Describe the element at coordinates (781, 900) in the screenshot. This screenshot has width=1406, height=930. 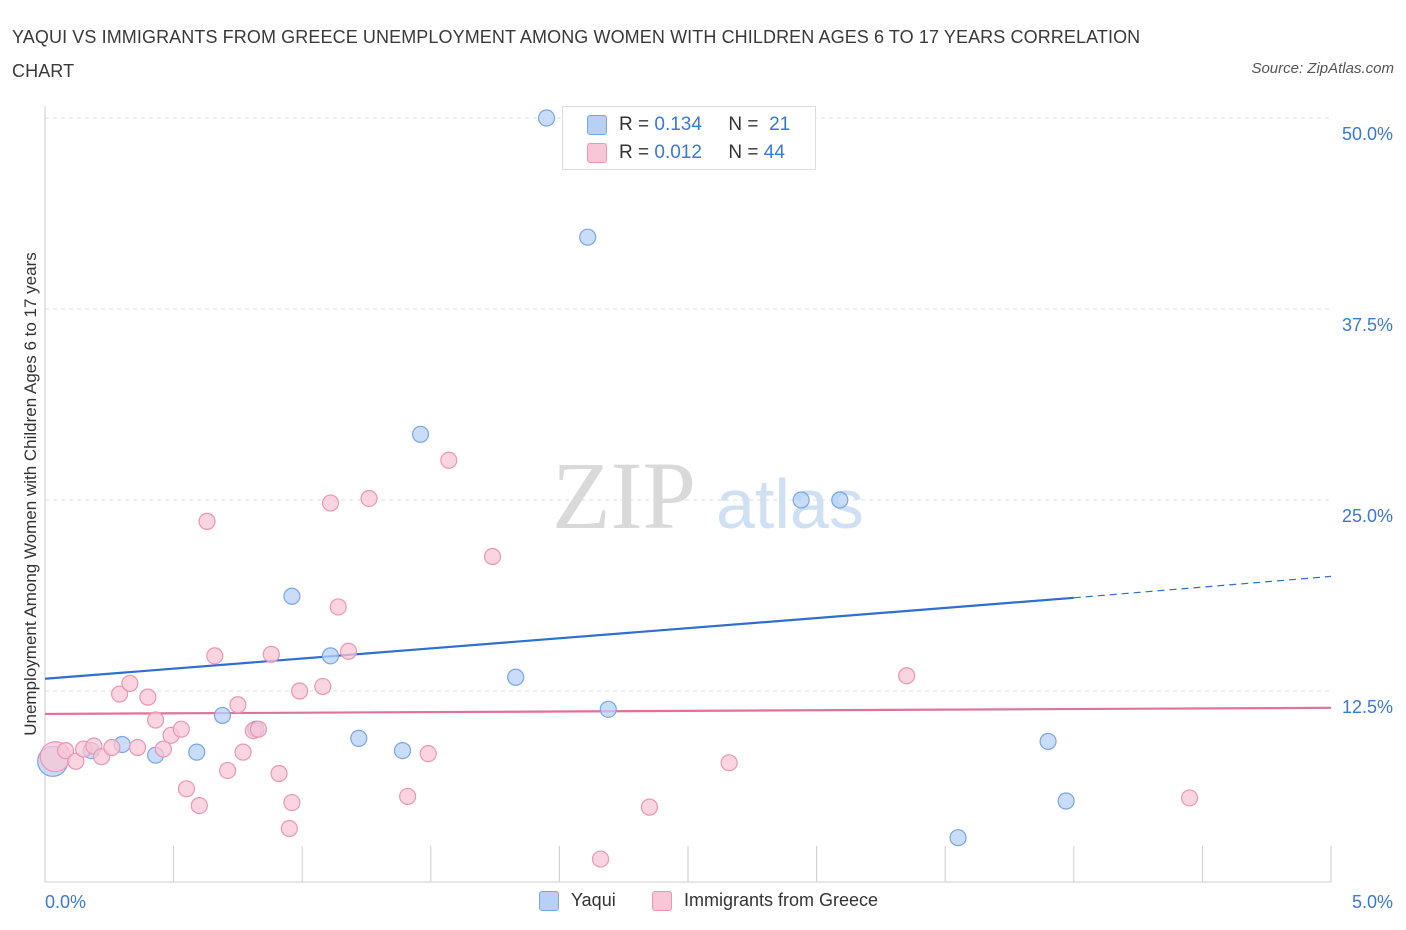
I see `series-name-greece: Immigrants from Greece` at that location.